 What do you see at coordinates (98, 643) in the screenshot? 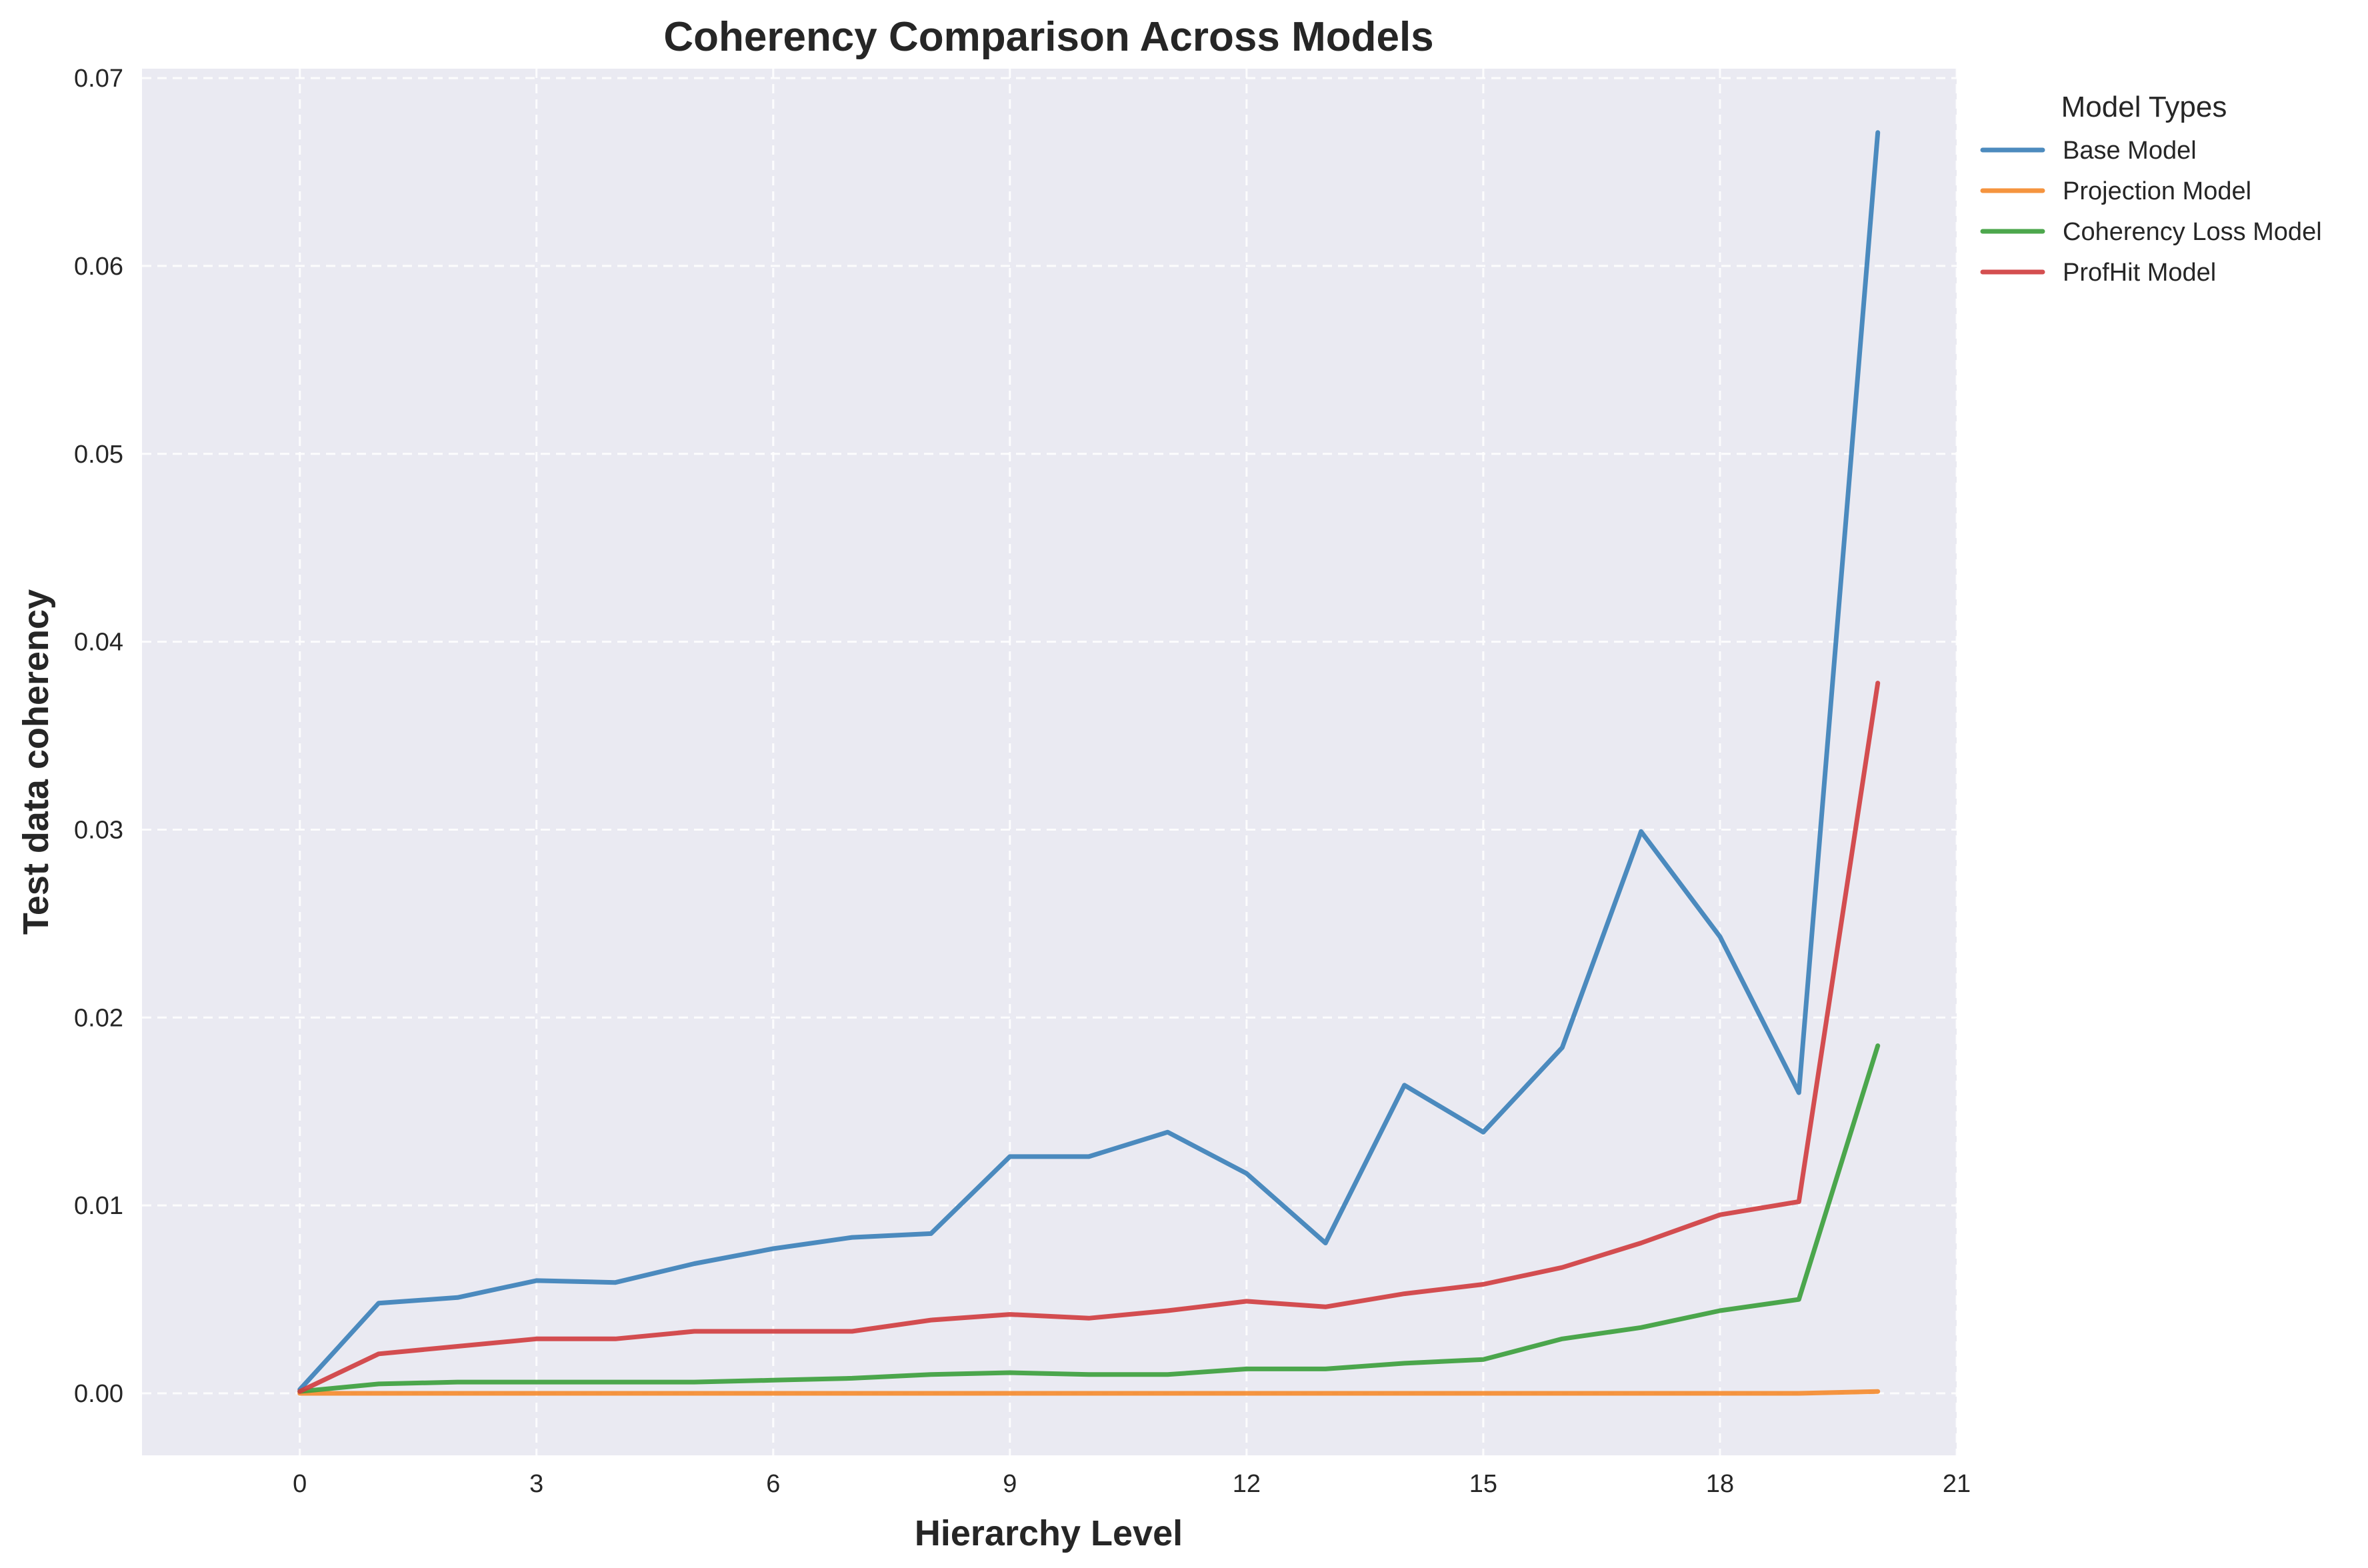
I see `y-tick-label: 0.04` at bounding box center [98, 643].